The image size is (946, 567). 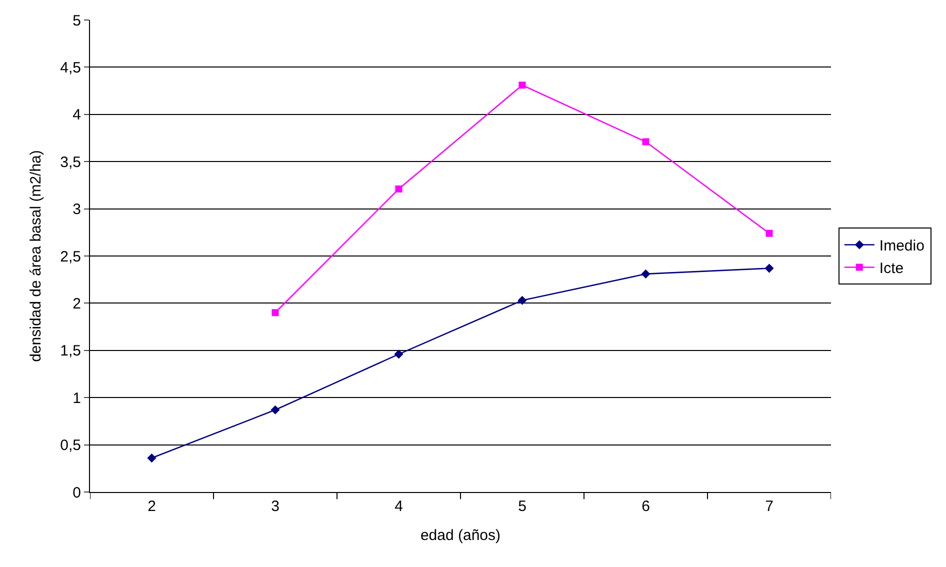 What do you see at coordinates (769, 506) in the screenshot?
I see `x-tick-label: 7` at bounding box center [769, 506].